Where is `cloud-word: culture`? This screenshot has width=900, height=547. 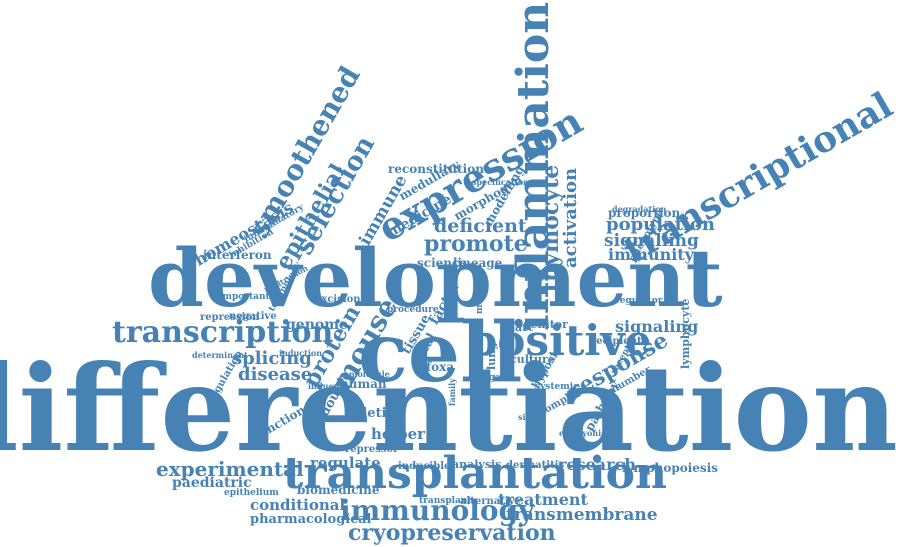
cloud-word: culture is located at coordinates (532, 359).